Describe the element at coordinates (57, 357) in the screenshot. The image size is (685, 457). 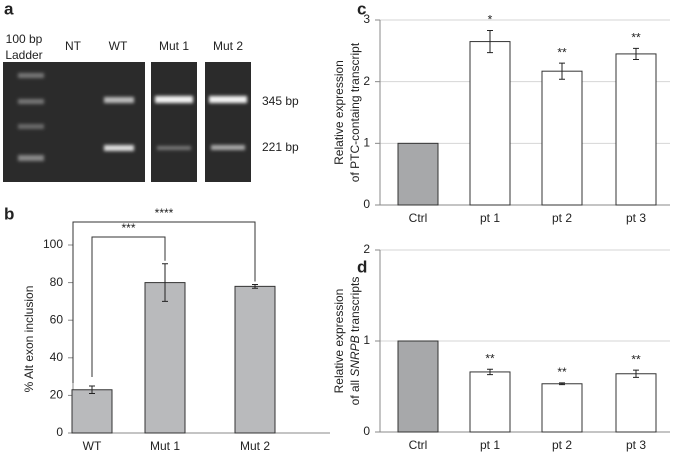
I see `y-tick-label: 40` at that location.